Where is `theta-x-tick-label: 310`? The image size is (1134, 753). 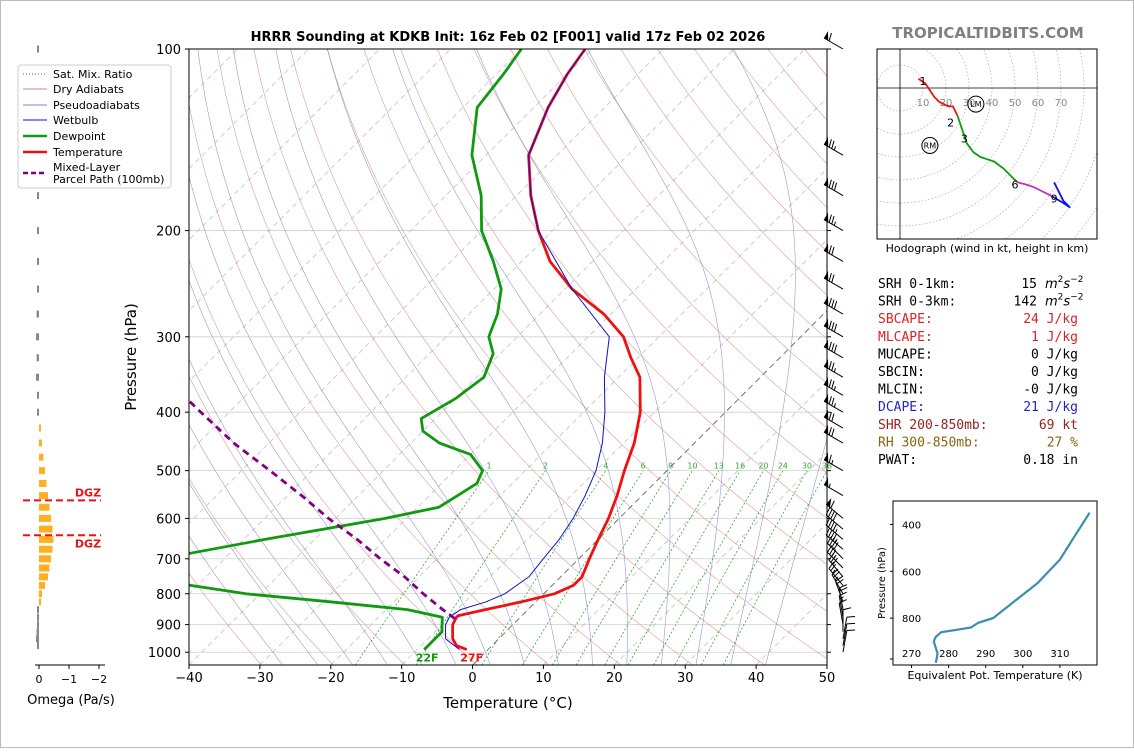
theta-x-tick-label: 310 is located at coordinates (1059, 654).